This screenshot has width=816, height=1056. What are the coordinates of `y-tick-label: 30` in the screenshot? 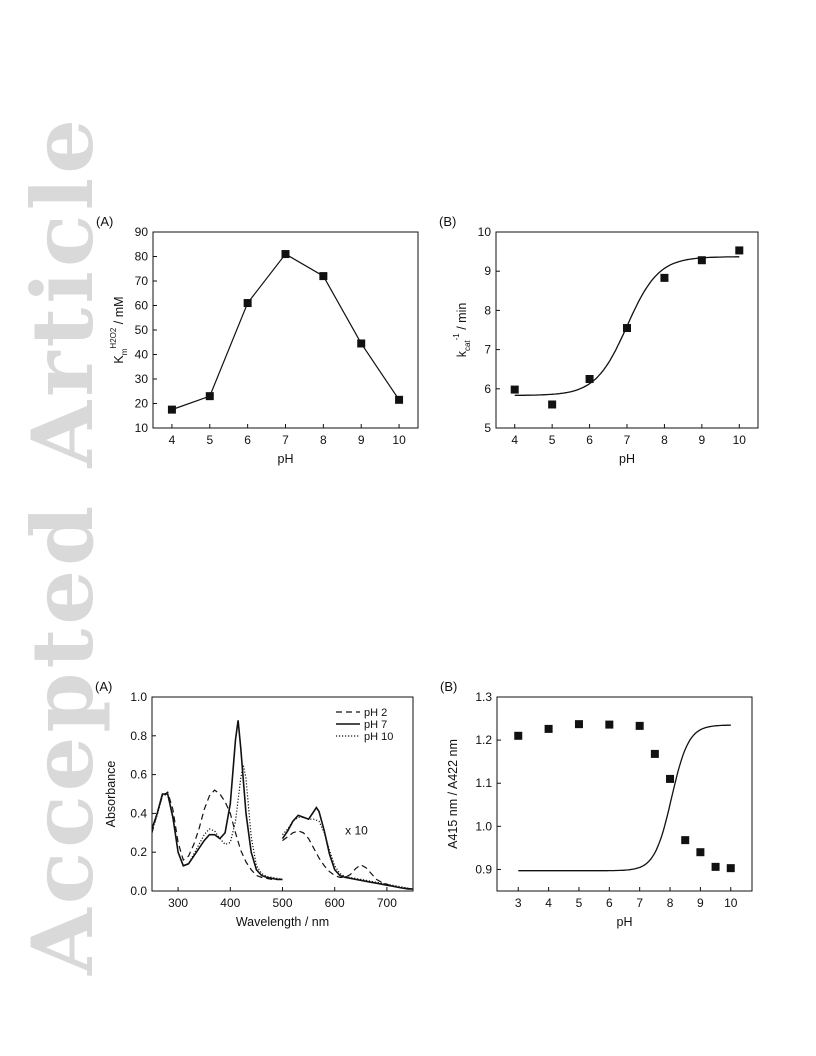 It's located at (142, 379).